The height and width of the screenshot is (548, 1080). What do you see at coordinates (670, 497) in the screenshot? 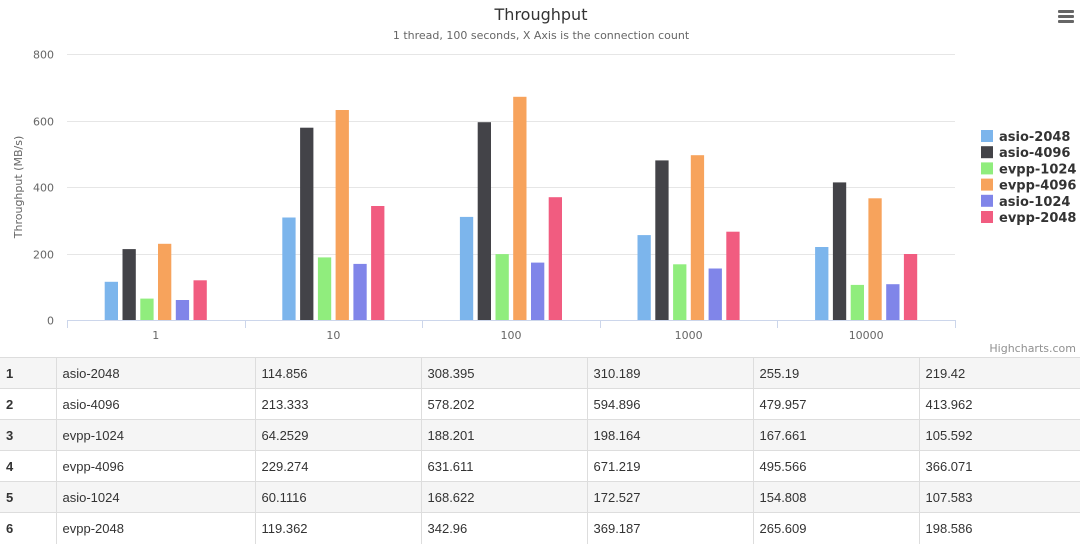
I see `value-cell: 172.527` at bounding box center [670, 497].